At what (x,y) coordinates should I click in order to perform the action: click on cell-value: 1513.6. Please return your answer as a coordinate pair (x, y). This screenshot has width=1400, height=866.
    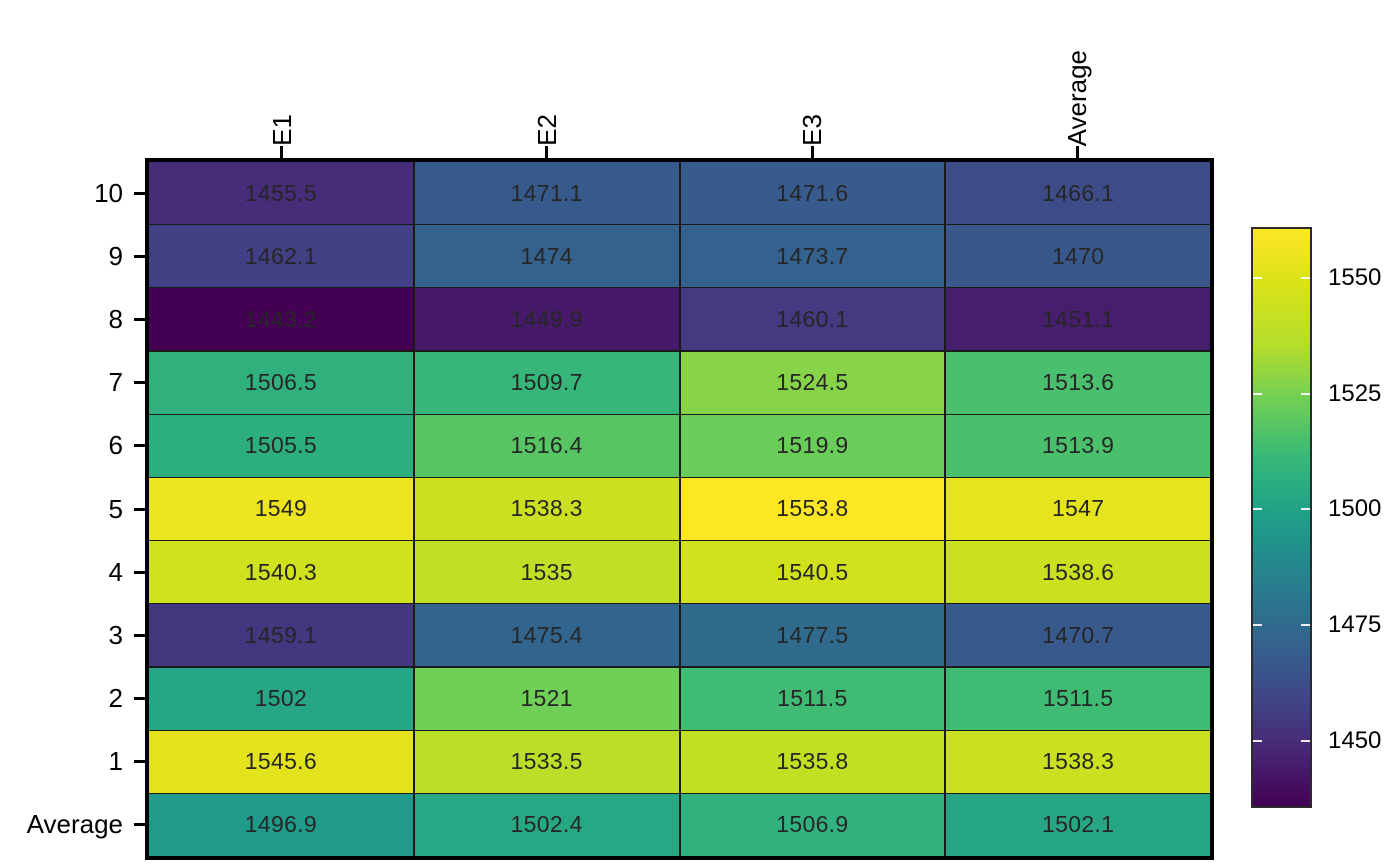
    Looking at the image, I should click on (1078, 382).